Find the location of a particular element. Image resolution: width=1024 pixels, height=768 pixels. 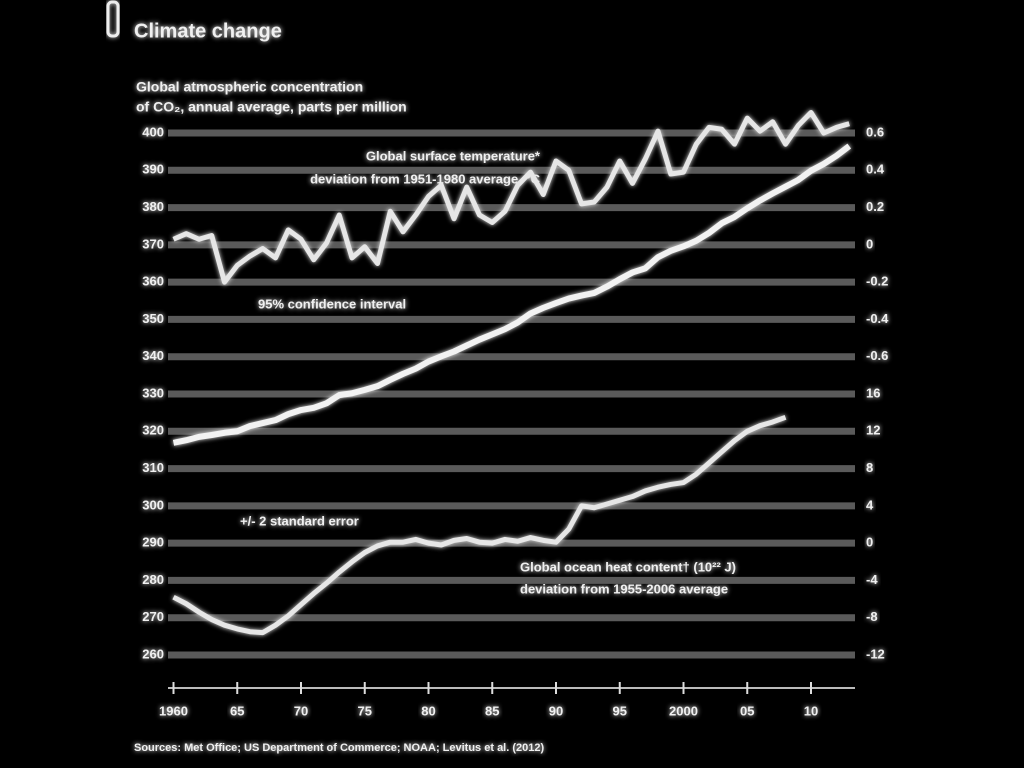

annotation: deviation from 1951-1980 average, °C is located at coordinates (425, 178).